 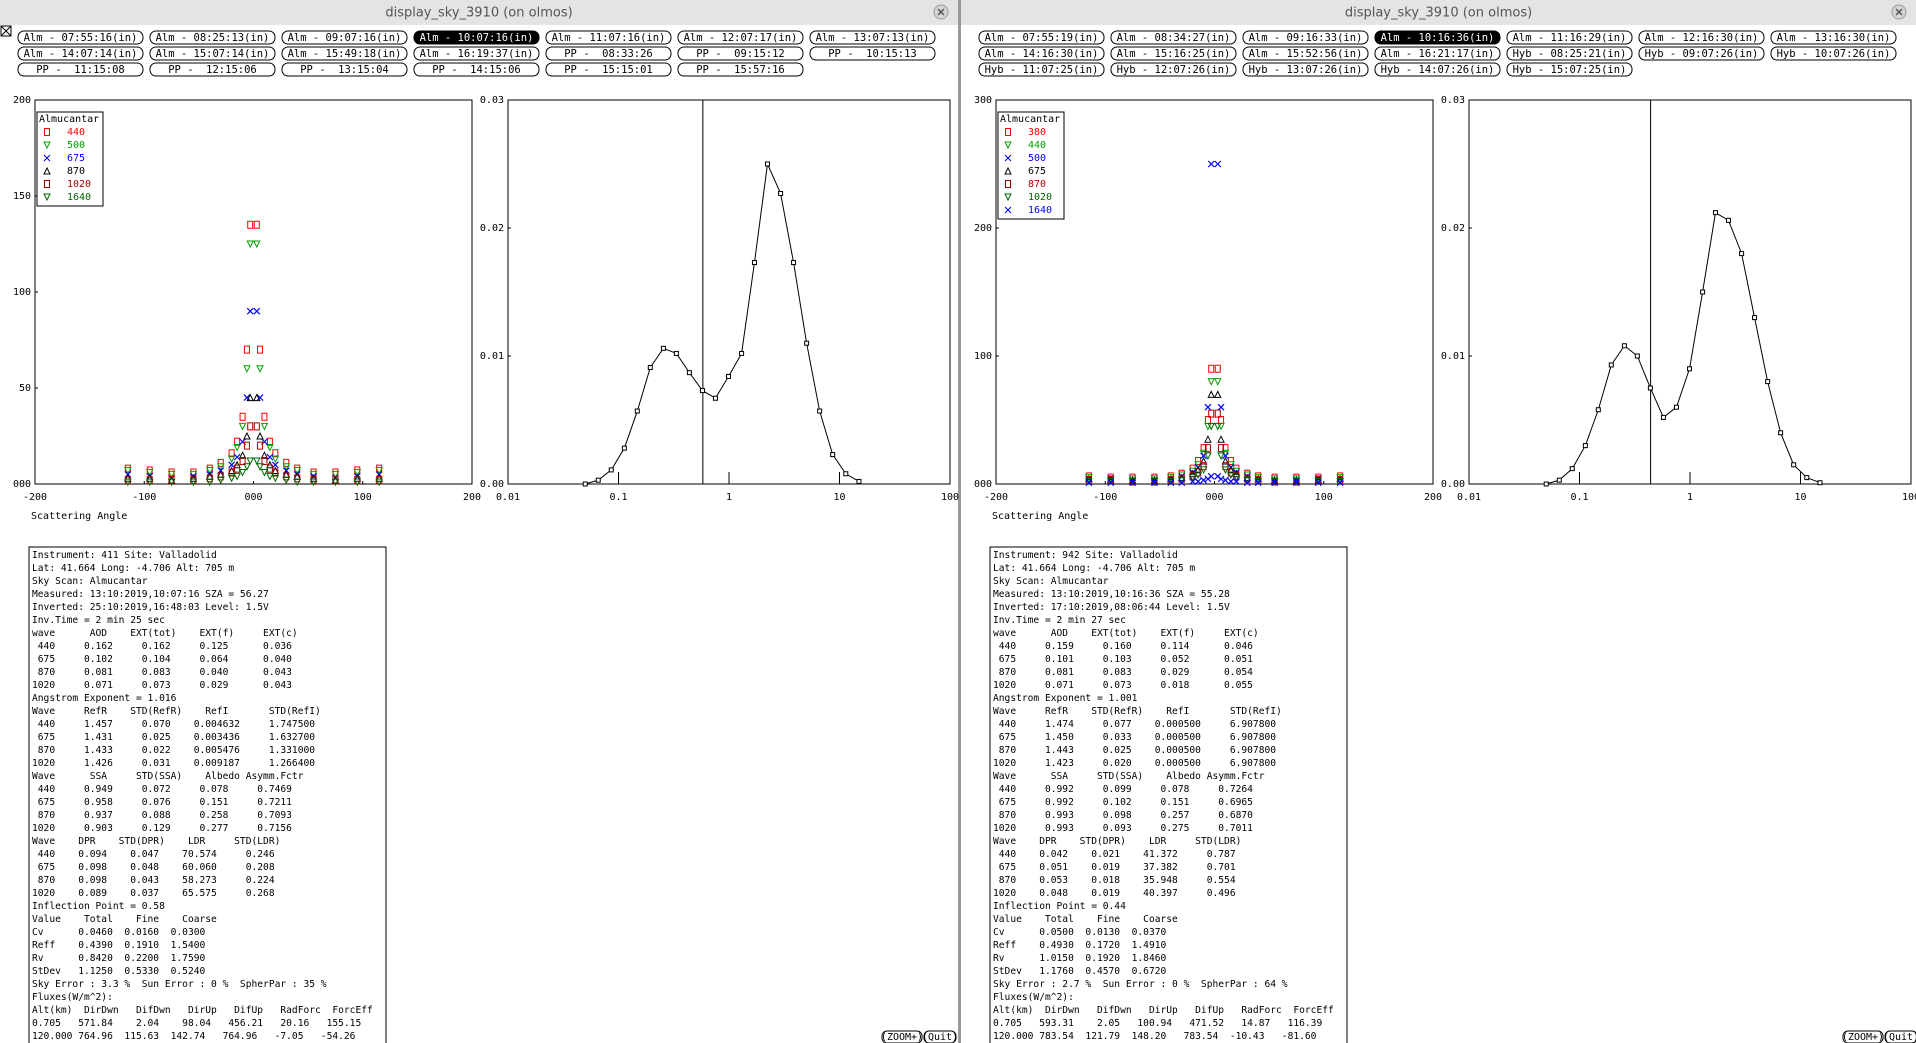 I want to click on scan-button-label: Alm - 09:07:16(in), so click(x=345, y=38).